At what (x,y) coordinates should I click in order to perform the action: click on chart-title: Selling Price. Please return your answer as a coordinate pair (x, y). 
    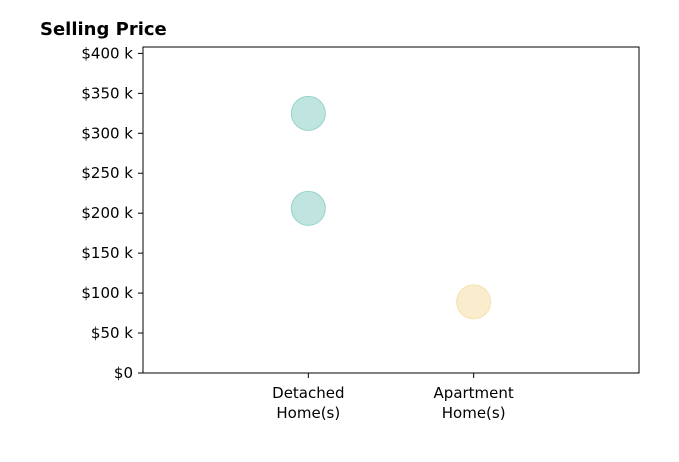
    Looking at the image, I should click on (103, 29).